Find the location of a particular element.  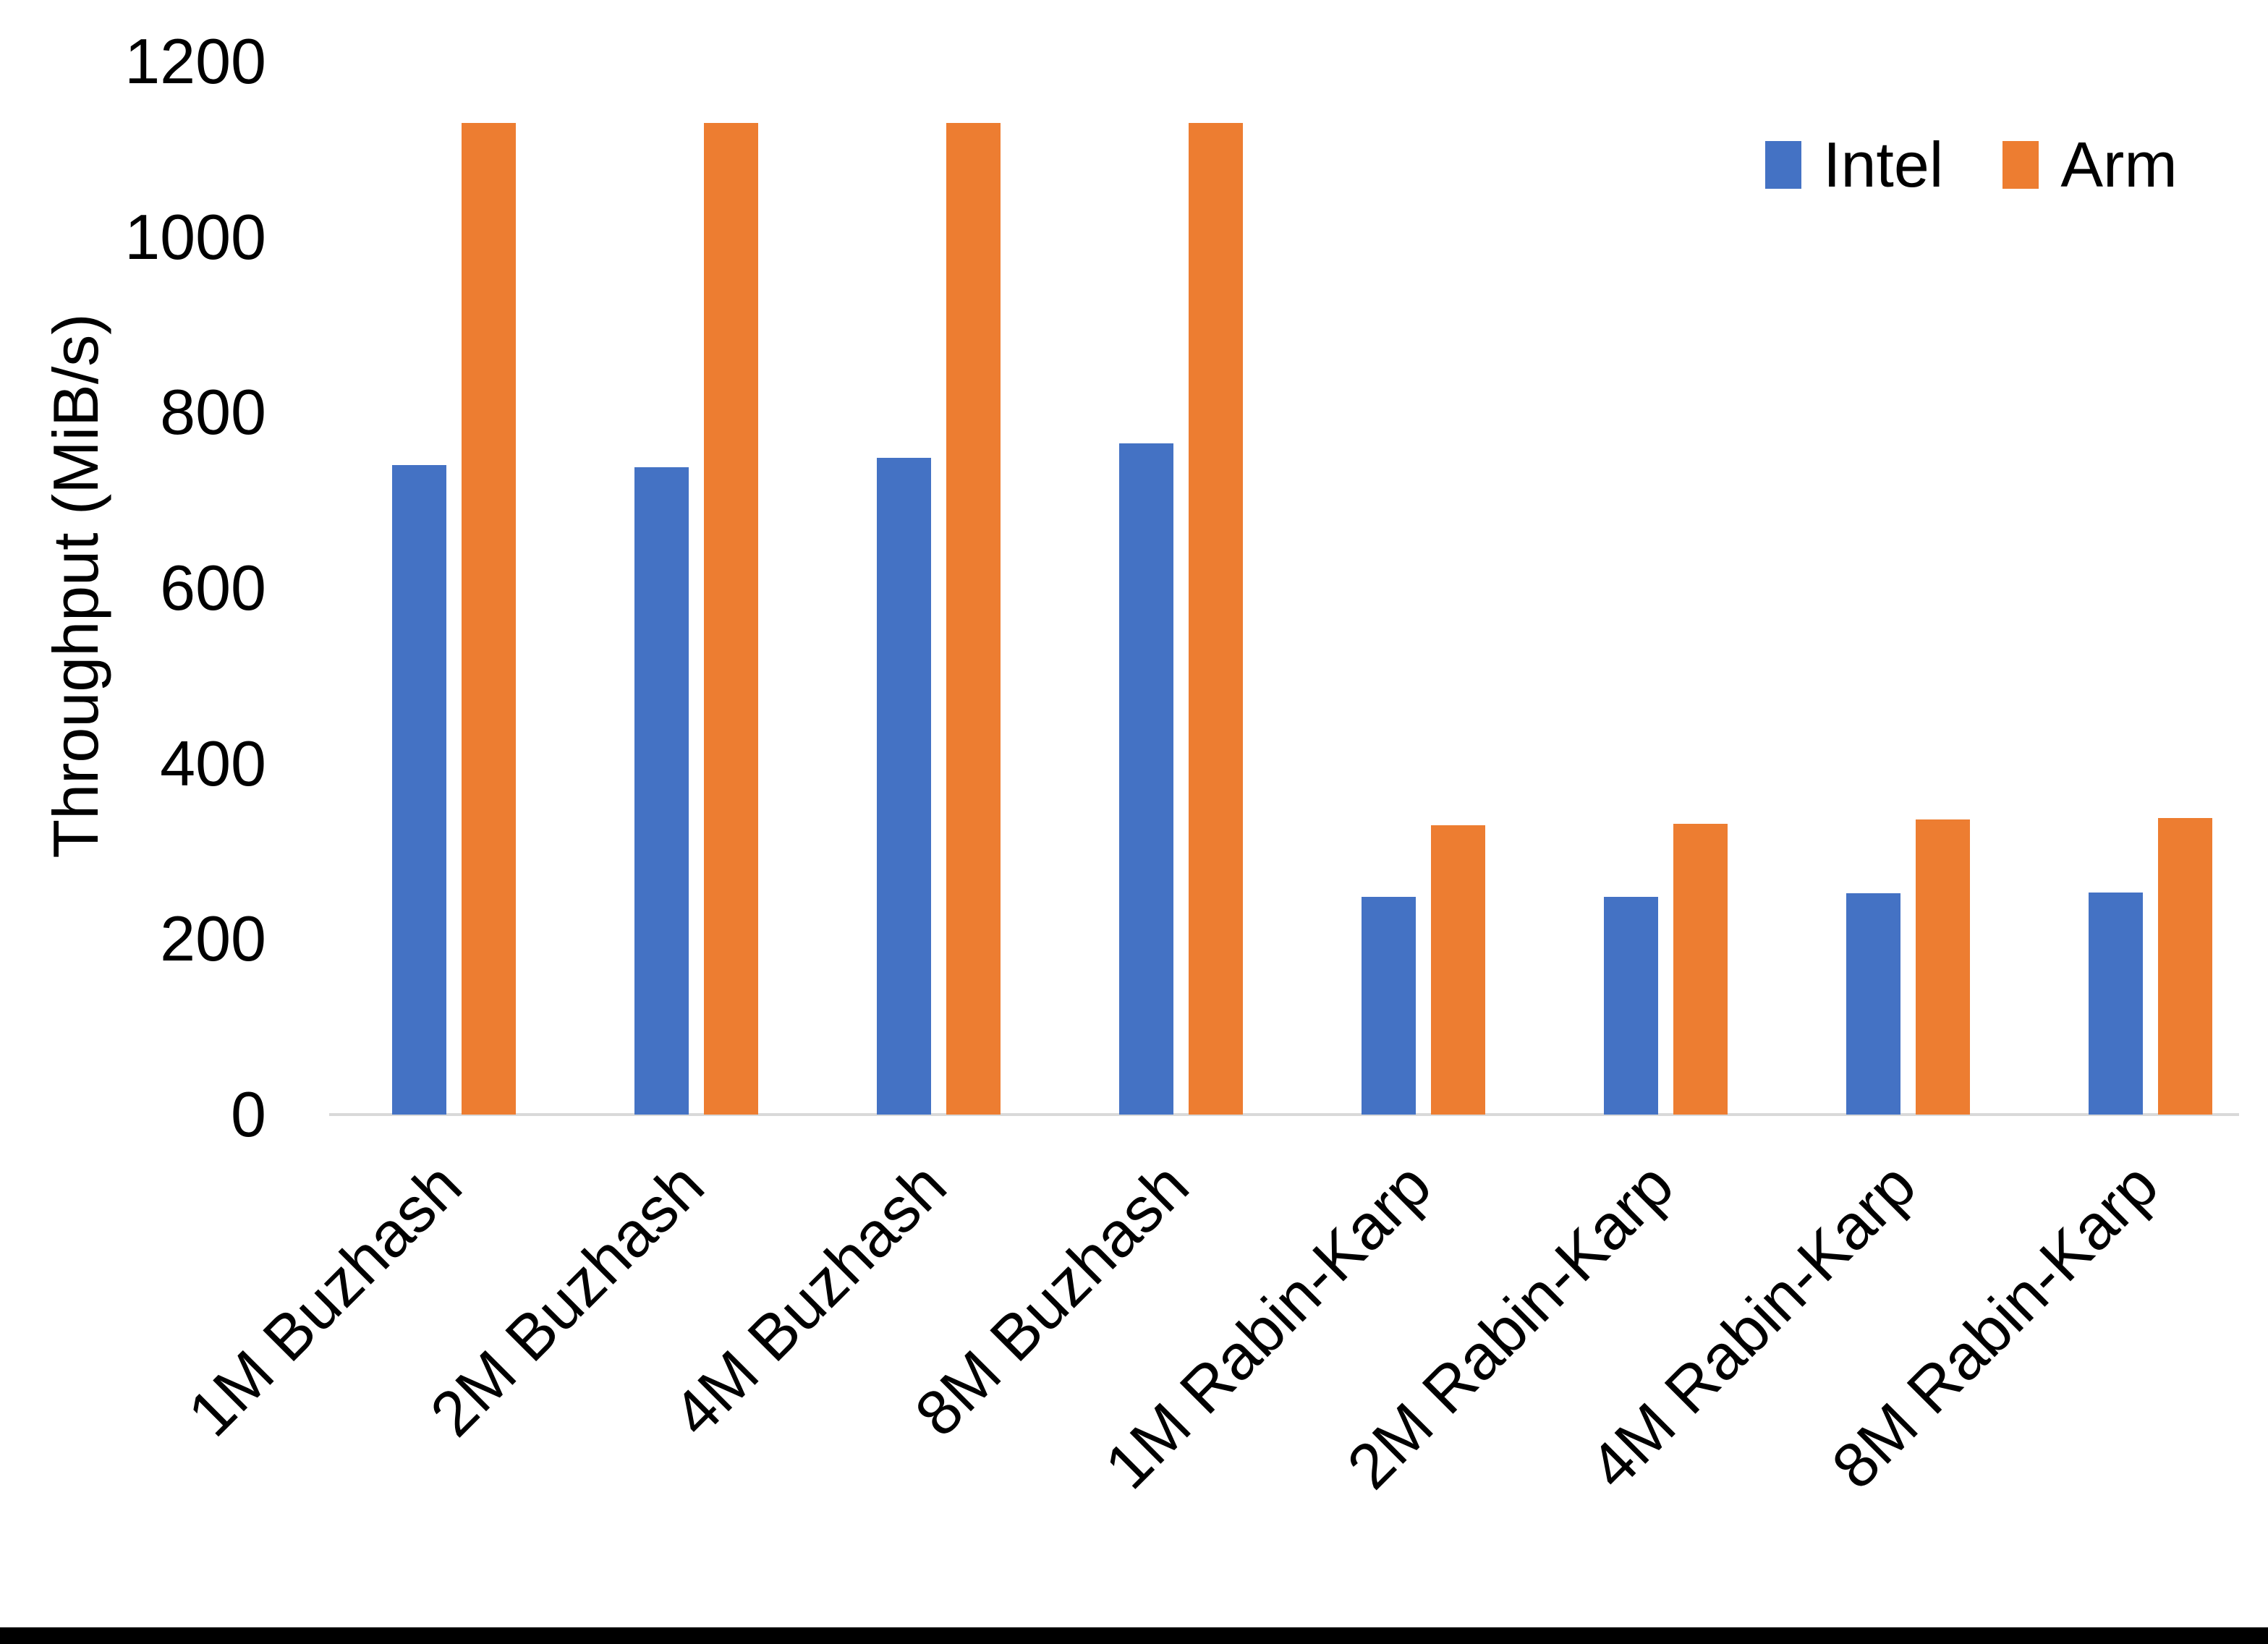

legend-item-intel: Intel is located at coordinates (1854, 165).